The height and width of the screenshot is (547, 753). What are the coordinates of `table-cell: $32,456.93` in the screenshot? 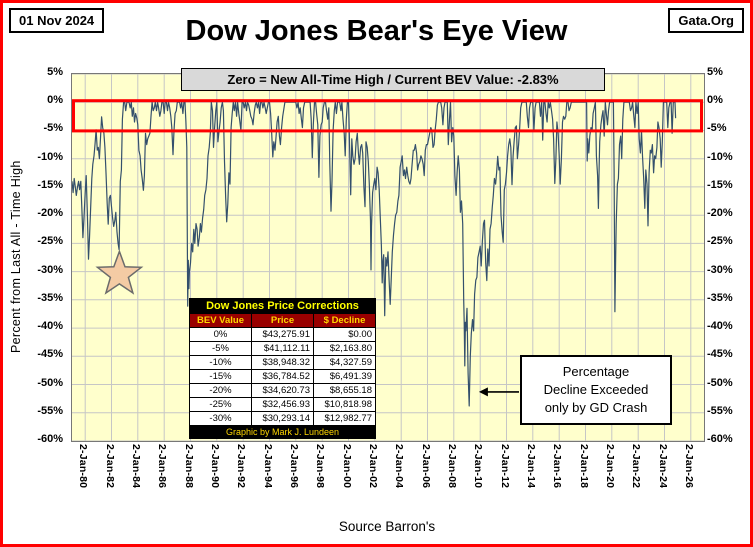 It's located at (282, 404).